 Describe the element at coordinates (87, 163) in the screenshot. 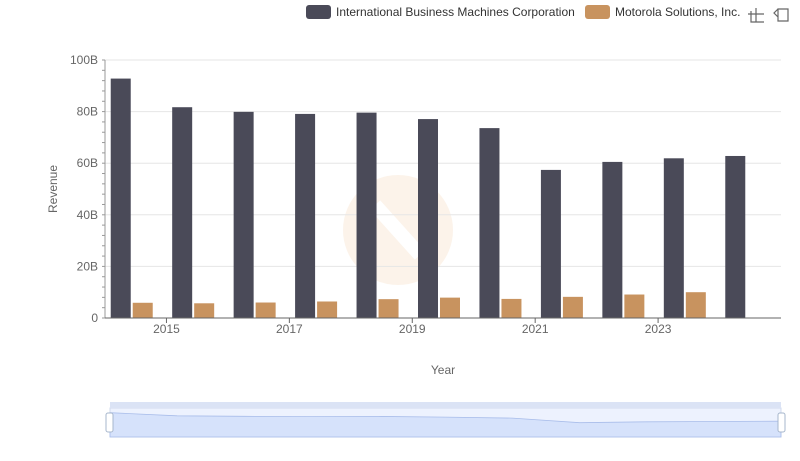

I see `y-tick-label: 60B` at that location.